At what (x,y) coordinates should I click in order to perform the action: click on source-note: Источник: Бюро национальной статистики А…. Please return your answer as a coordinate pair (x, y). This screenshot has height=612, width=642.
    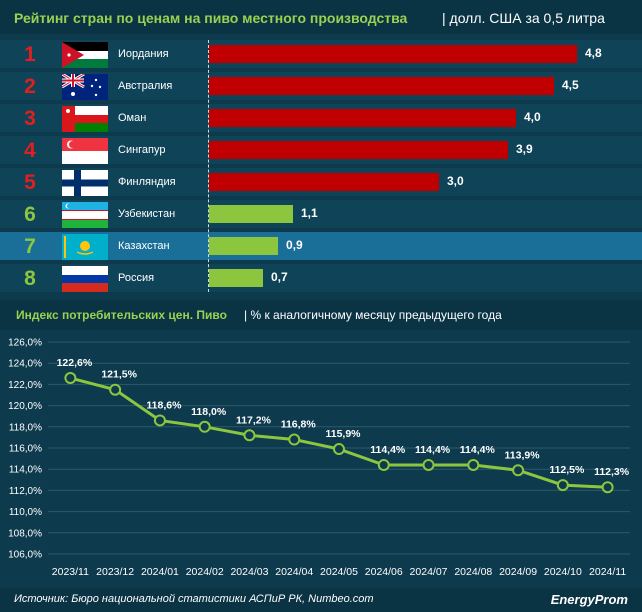
    Looking at the image, I should click on (194, 599).